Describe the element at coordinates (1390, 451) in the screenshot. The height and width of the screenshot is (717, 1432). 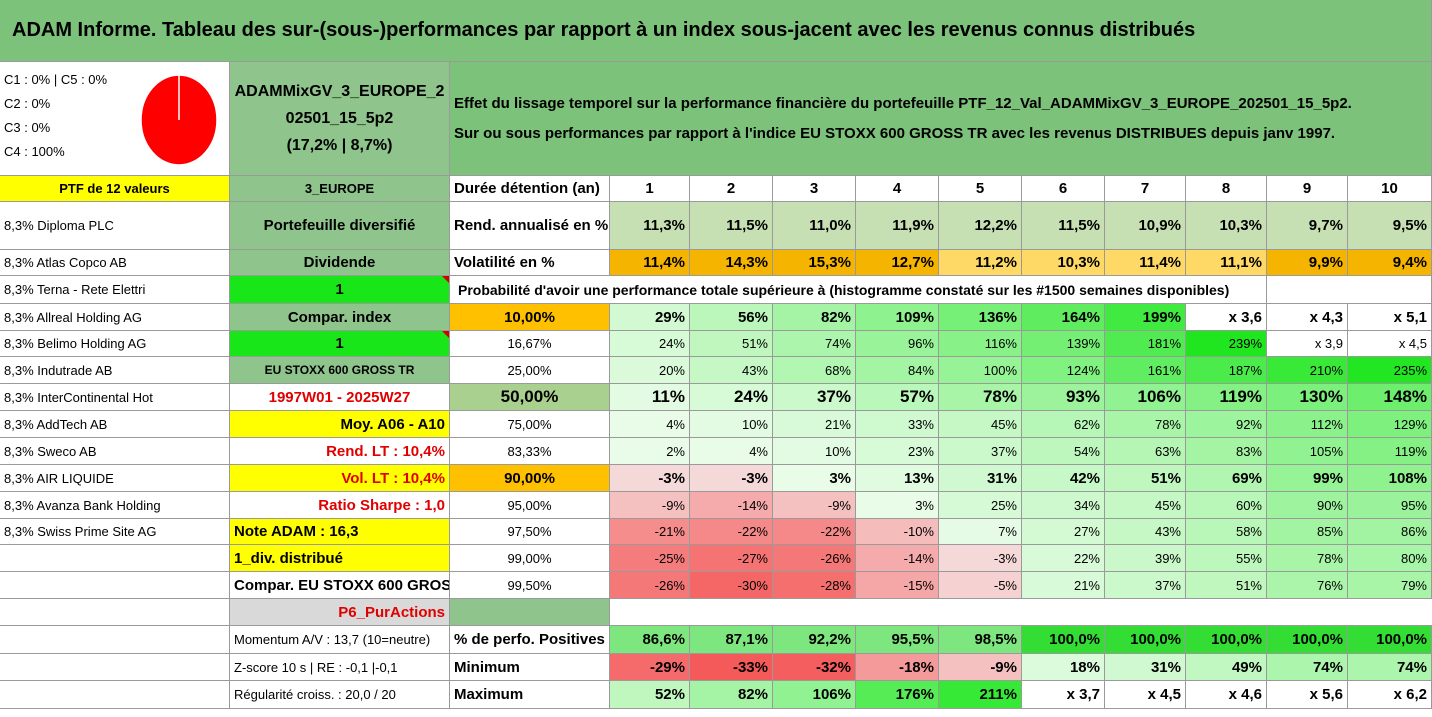
I see `probability-value: 119%` at that location.